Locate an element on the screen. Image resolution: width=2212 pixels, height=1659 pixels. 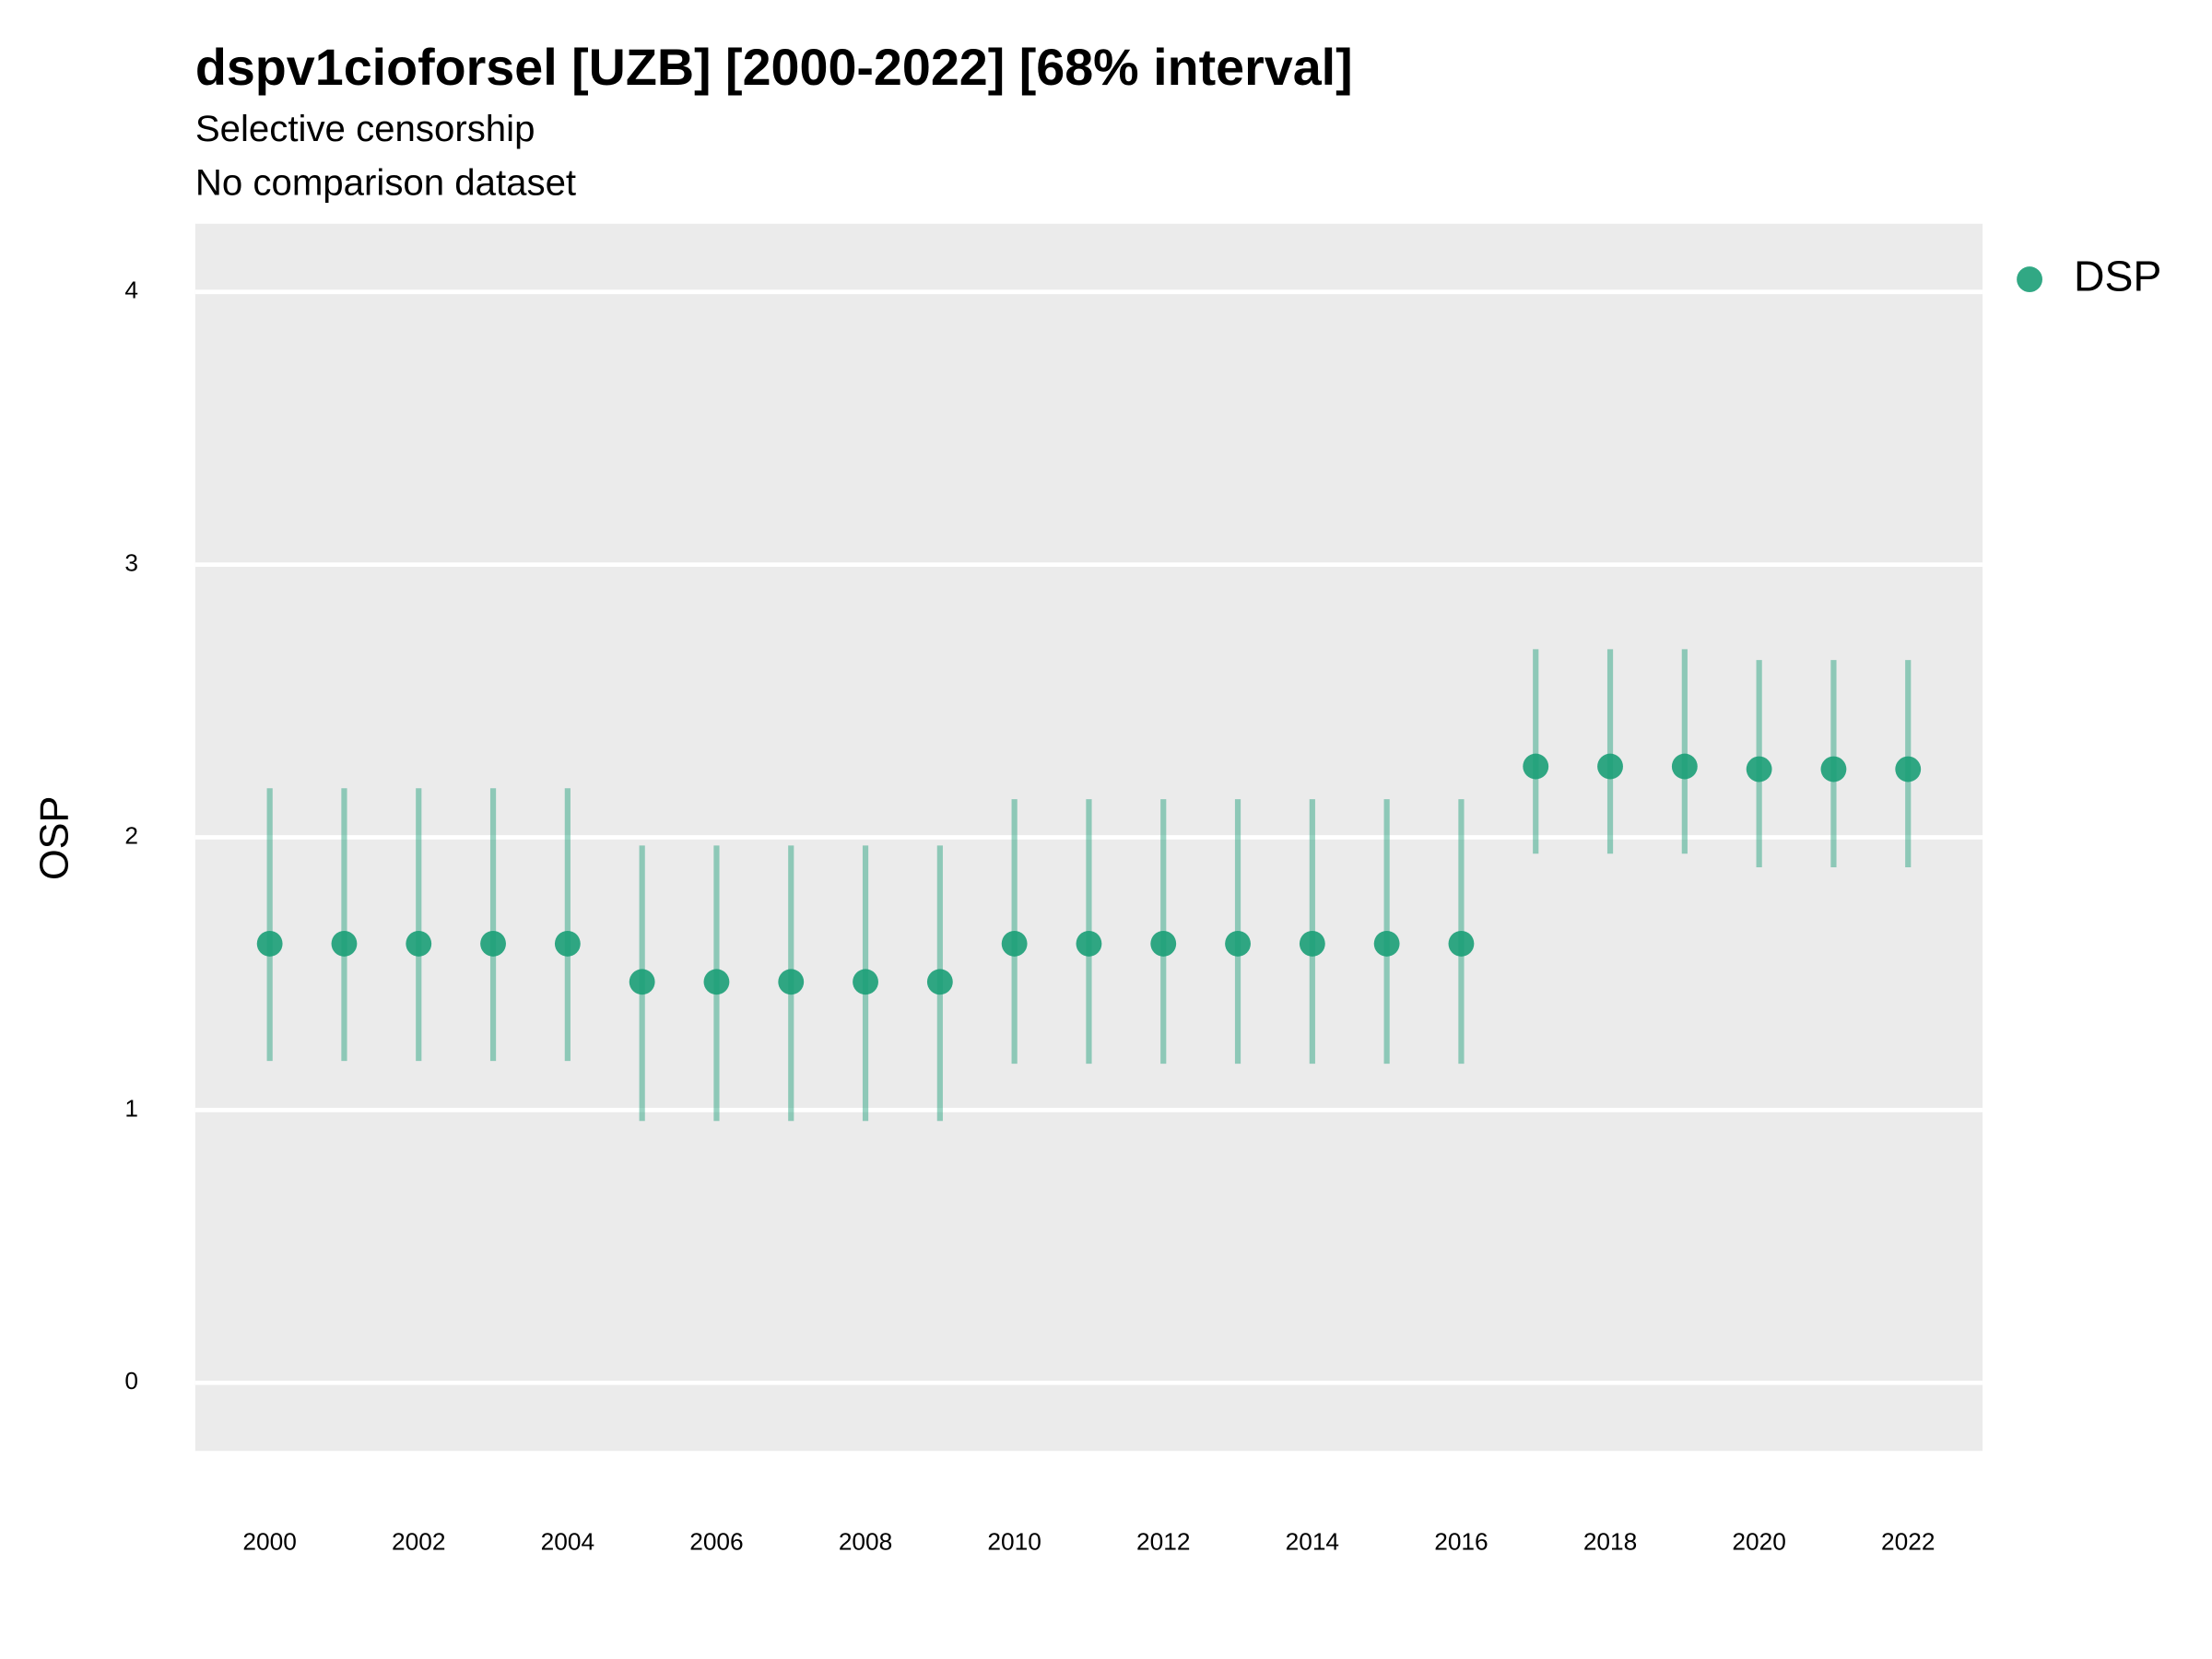
y-tick-label: 0 is located at coordinates (131, 1380).